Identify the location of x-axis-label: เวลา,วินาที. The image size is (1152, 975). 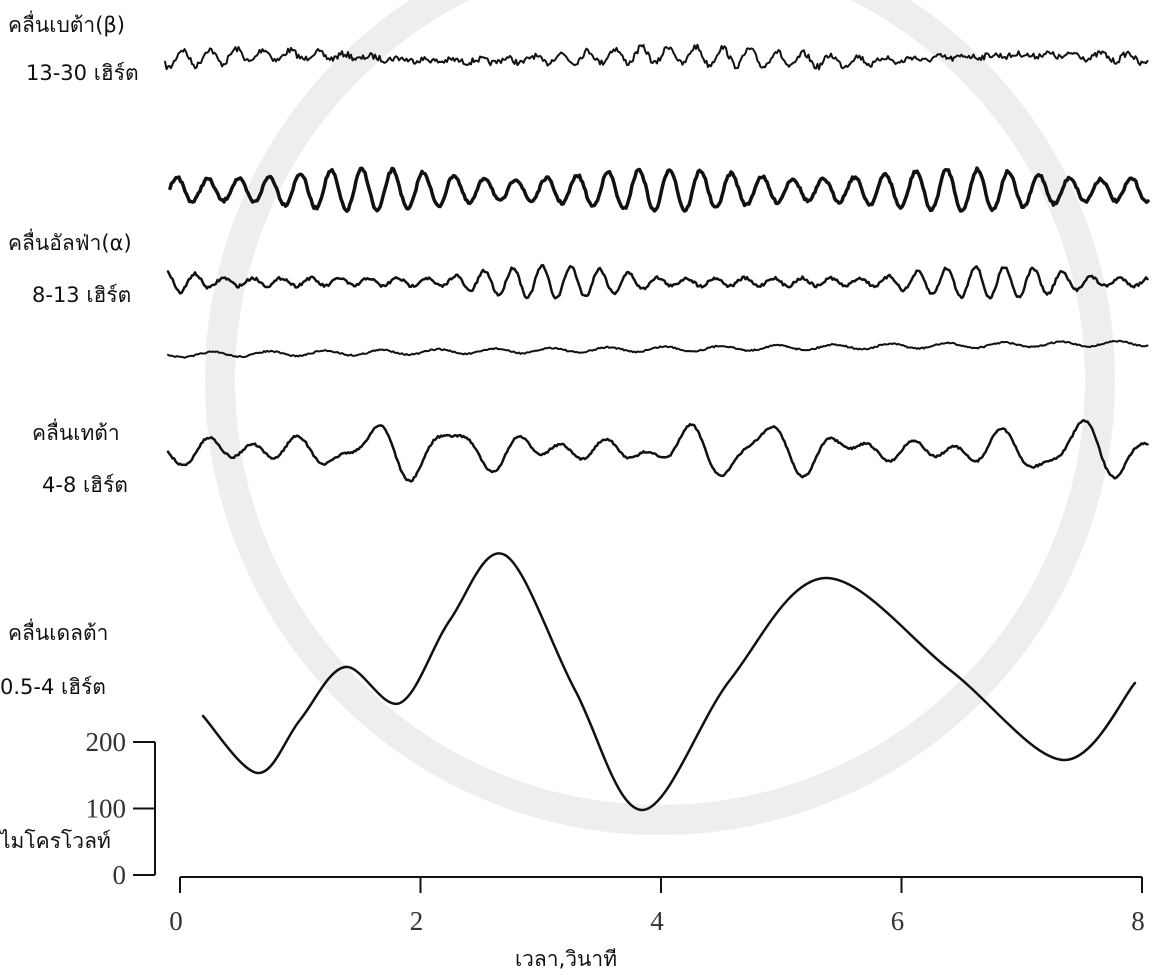
(566, 959).